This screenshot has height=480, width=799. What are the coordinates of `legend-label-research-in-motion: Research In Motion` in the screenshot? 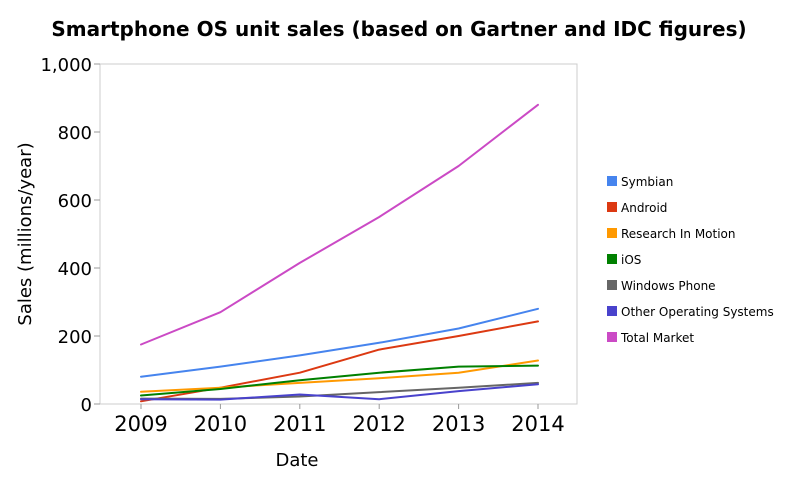 It's located at (678, 234).